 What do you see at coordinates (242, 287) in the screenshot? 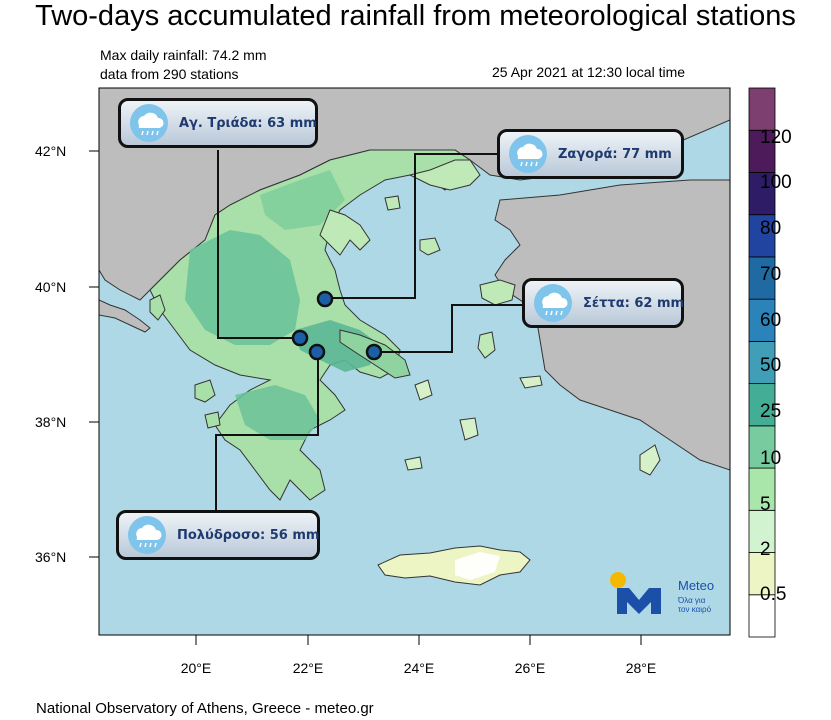
I see `rain-zone-west` at bounding box center [242, 287].